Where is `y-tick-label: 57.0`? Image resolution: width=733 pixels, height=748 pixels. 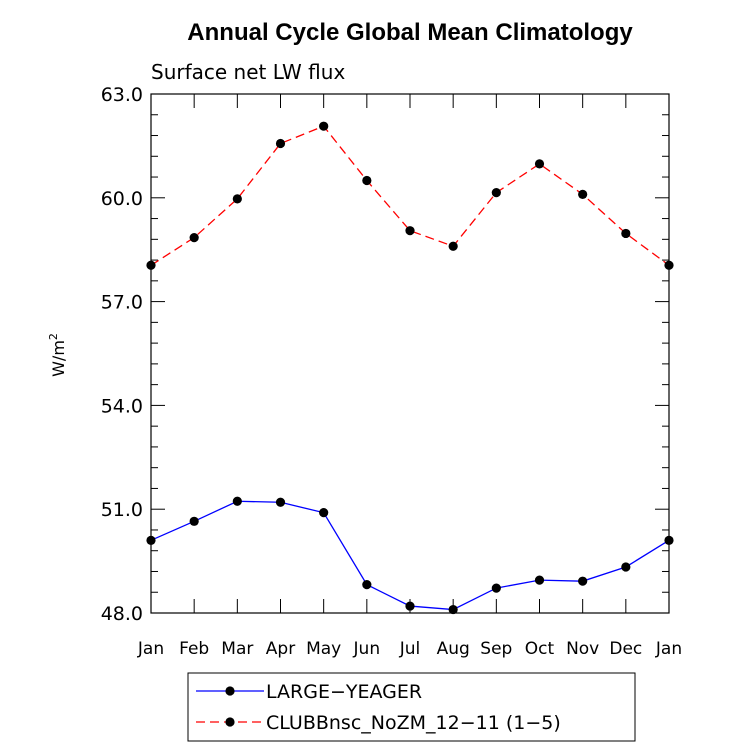 y-tick-label: 57.0 is located at coordinates (122, 303).